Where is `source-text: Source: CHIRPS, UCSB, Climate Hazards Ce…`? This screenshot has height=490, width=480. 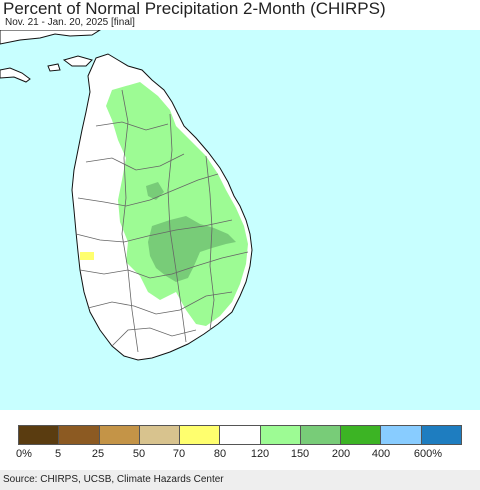 source-text: Source: CHIRPS, UCSB, Climate Hazards Ce… is located at coordinates (113, 479).